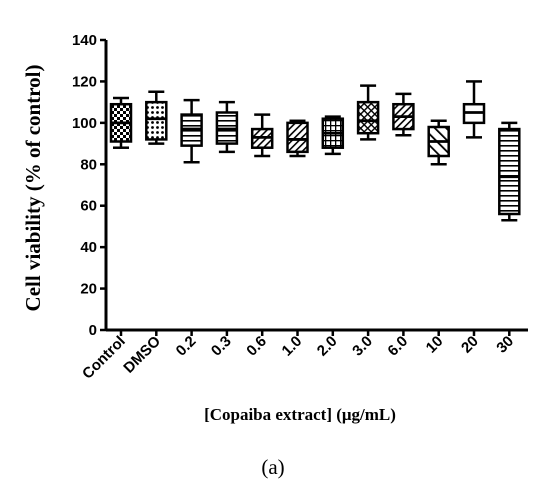 Image resolution: width=550 pixels, height=490 pixels. I want to click on y-tick-label: 140, so click(84, 40).